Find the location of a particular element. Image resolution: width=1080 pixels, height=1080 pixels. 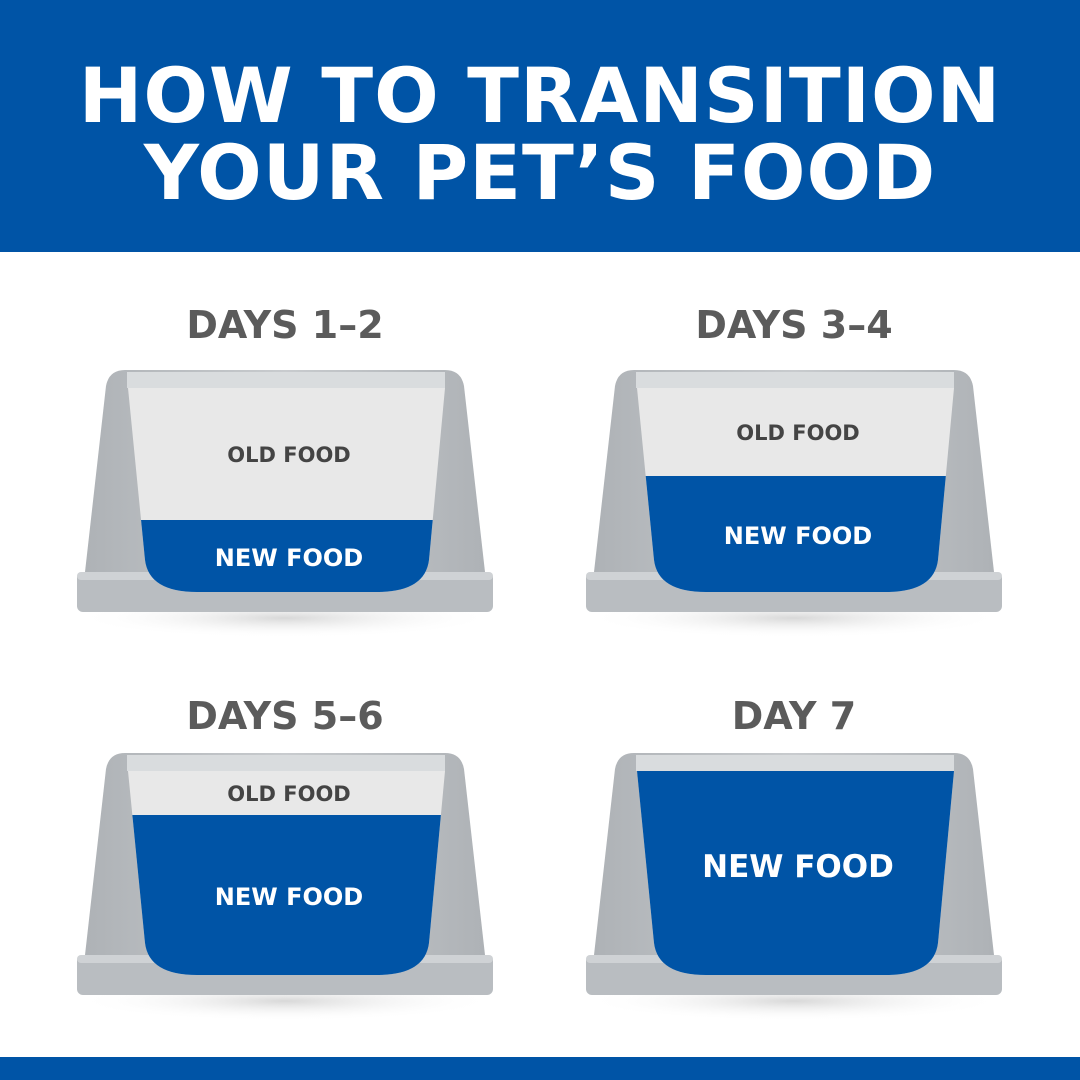

bowl-diagram: NEW FOOD is located at coordinates (794, 887).